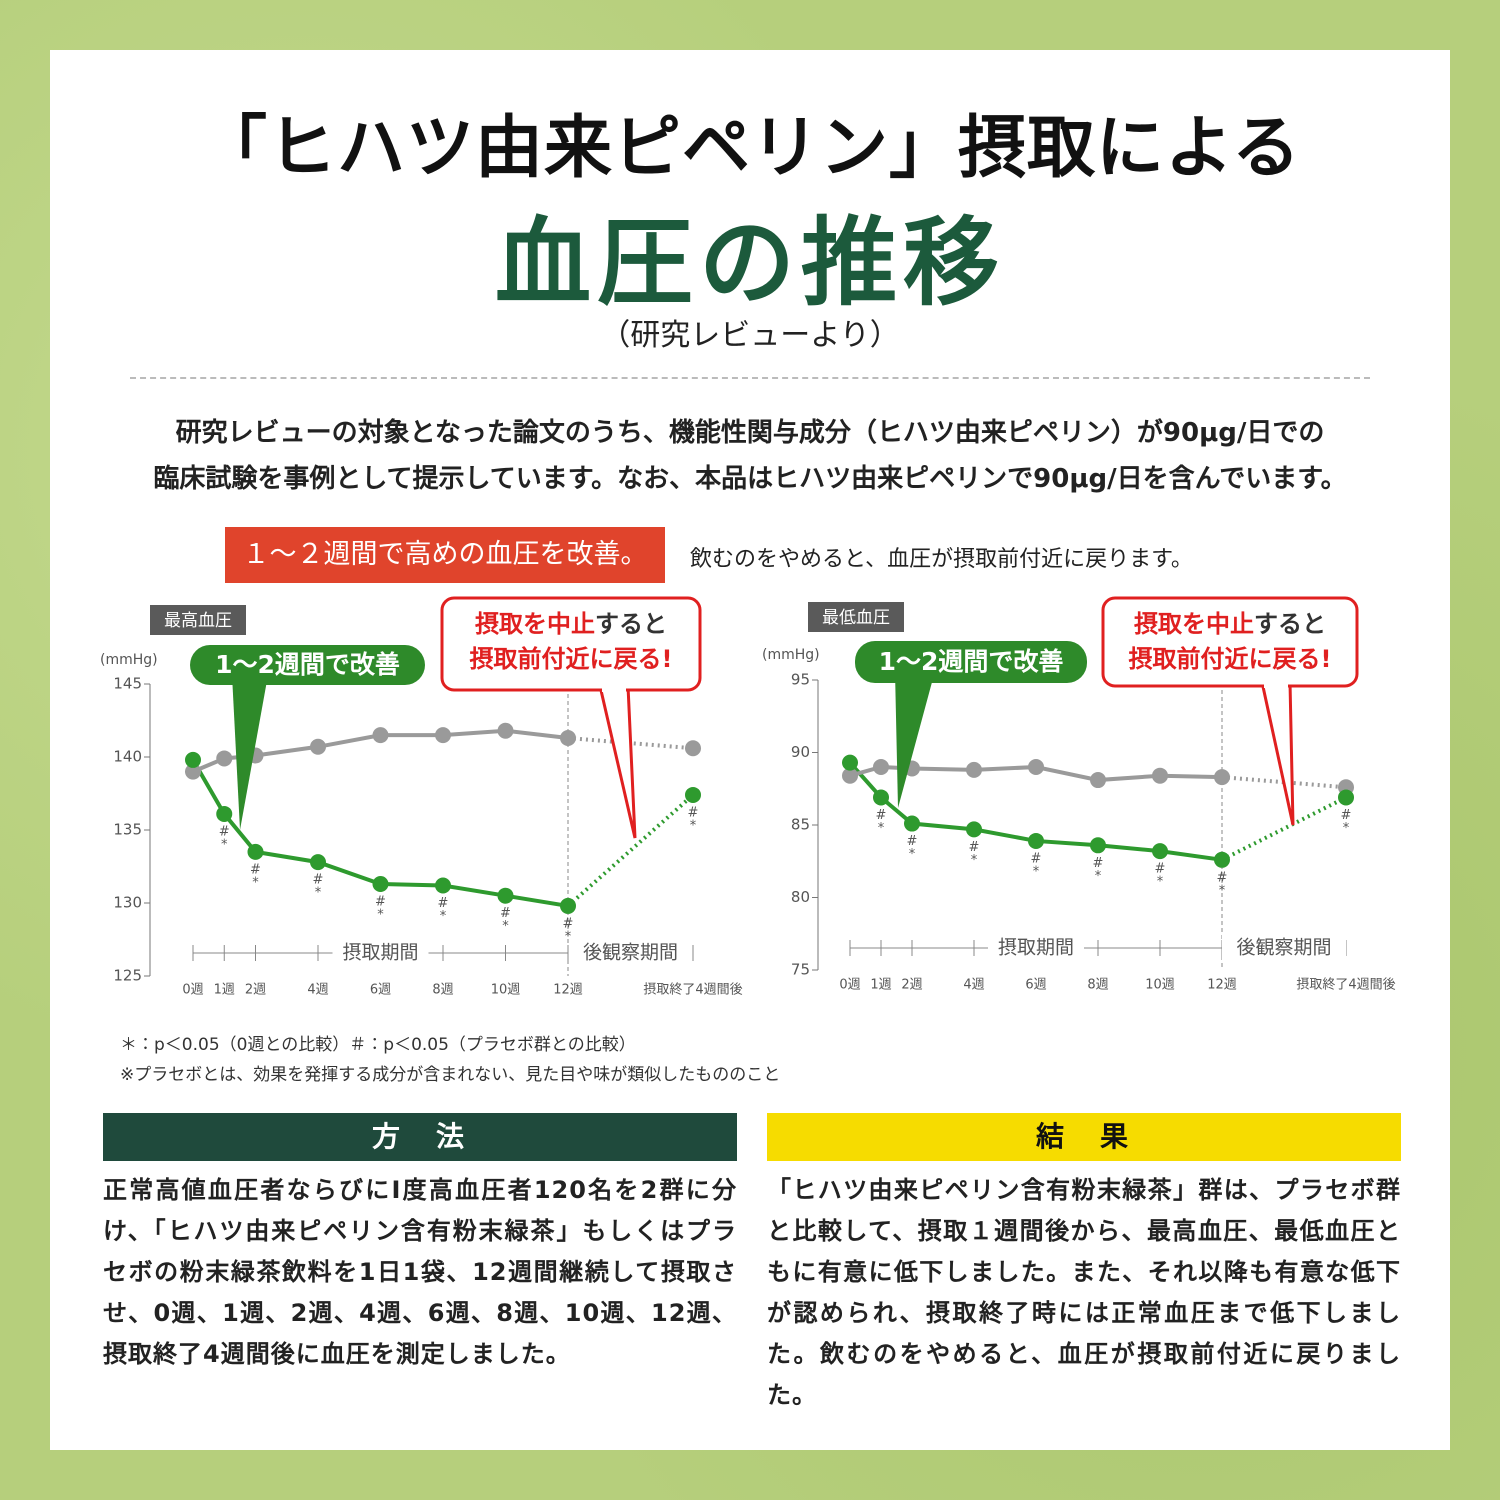  What do you see at coordinates (450, 1075) in the screenshot?
I see `footnote: ※プラセボとは、効果を発揮する成分が含まれない、見た目や味が類似したもののこと` at bounding box center [450, 1075].